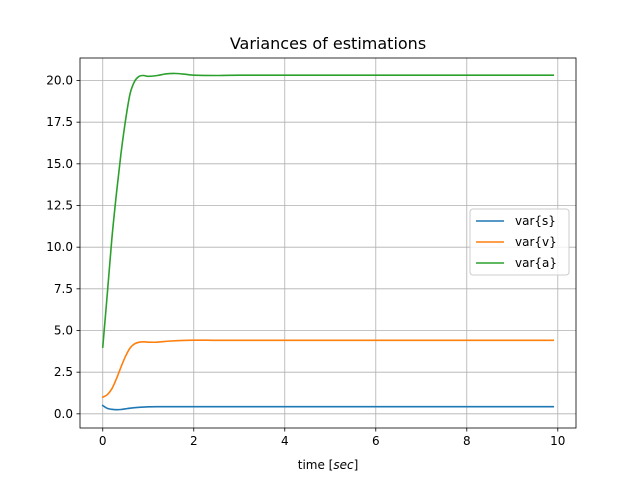 The image size is (640, 480). Describe the element at coordinates (63, 372) in the screenshot. I see `y-tick-label: 2.5` at that location.